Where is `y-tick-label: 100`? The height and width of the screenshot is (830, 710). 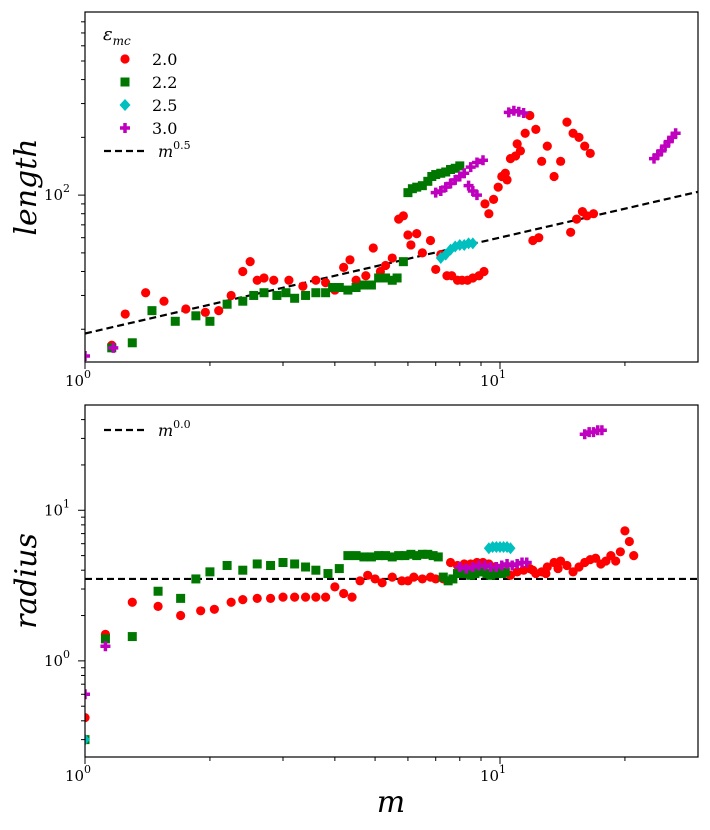 y-tick-label: 100 is located at coordinates (57, 659).